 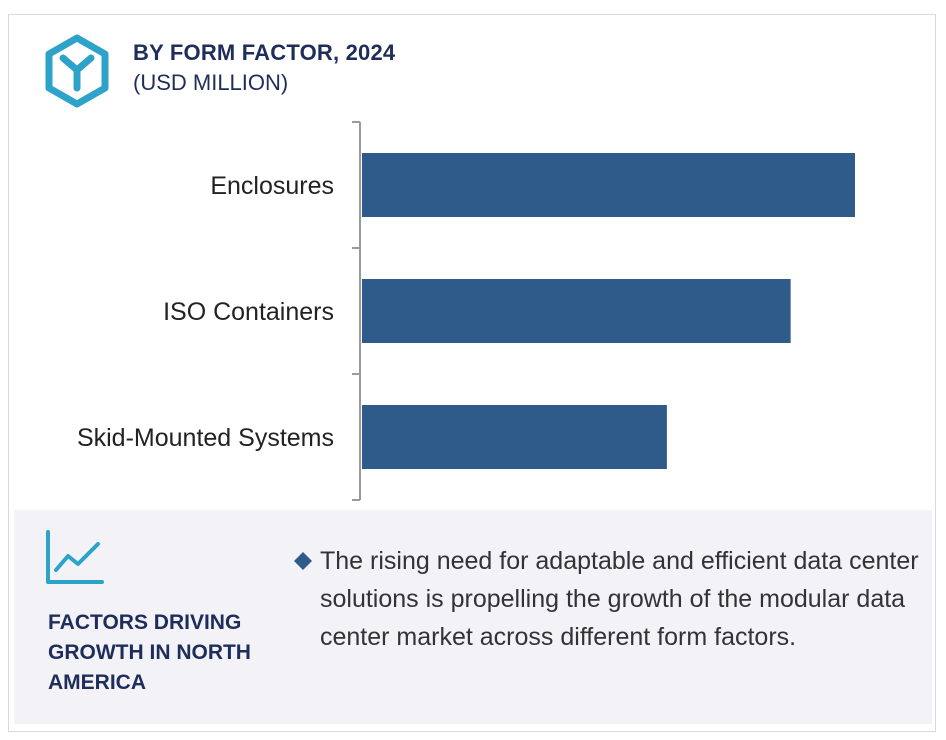 I want to click on category-label: ISO Containers, so click(x=248, y=312).